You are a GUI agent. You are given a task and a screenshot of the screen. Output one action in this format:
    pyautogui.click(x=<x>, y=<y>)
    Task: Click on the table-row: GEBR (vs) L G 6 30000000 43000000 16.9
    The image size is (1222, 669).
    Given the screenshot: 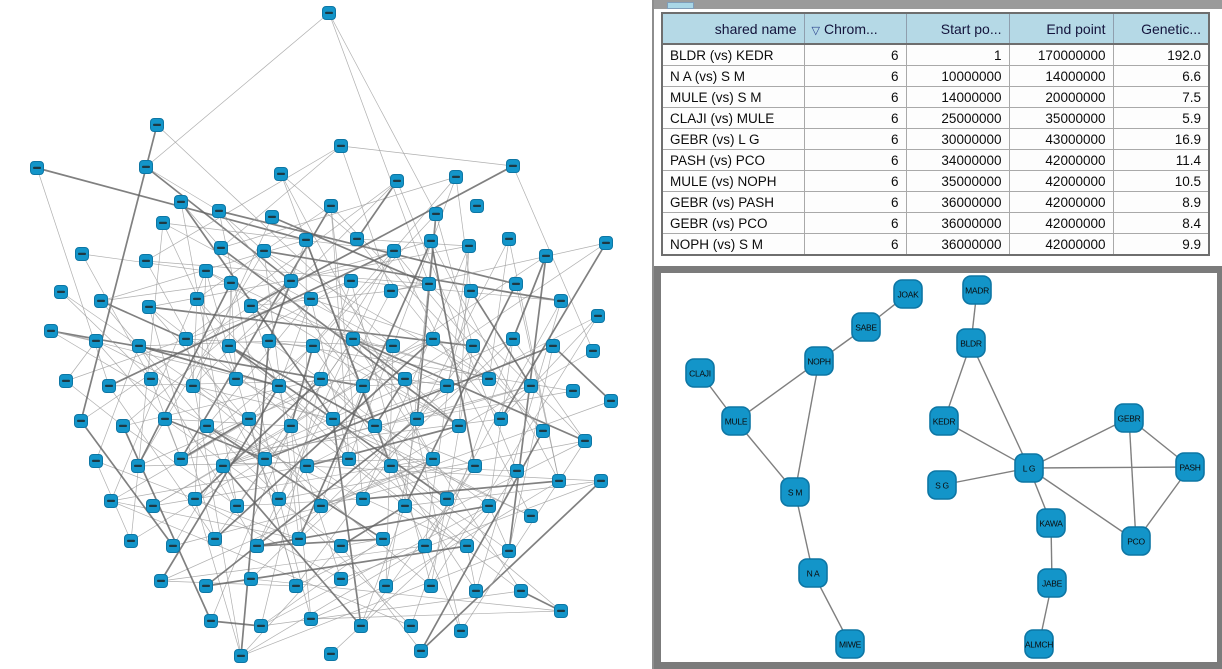 What is the action you would take?
    pyautogui.click(x=935, y=139)
    